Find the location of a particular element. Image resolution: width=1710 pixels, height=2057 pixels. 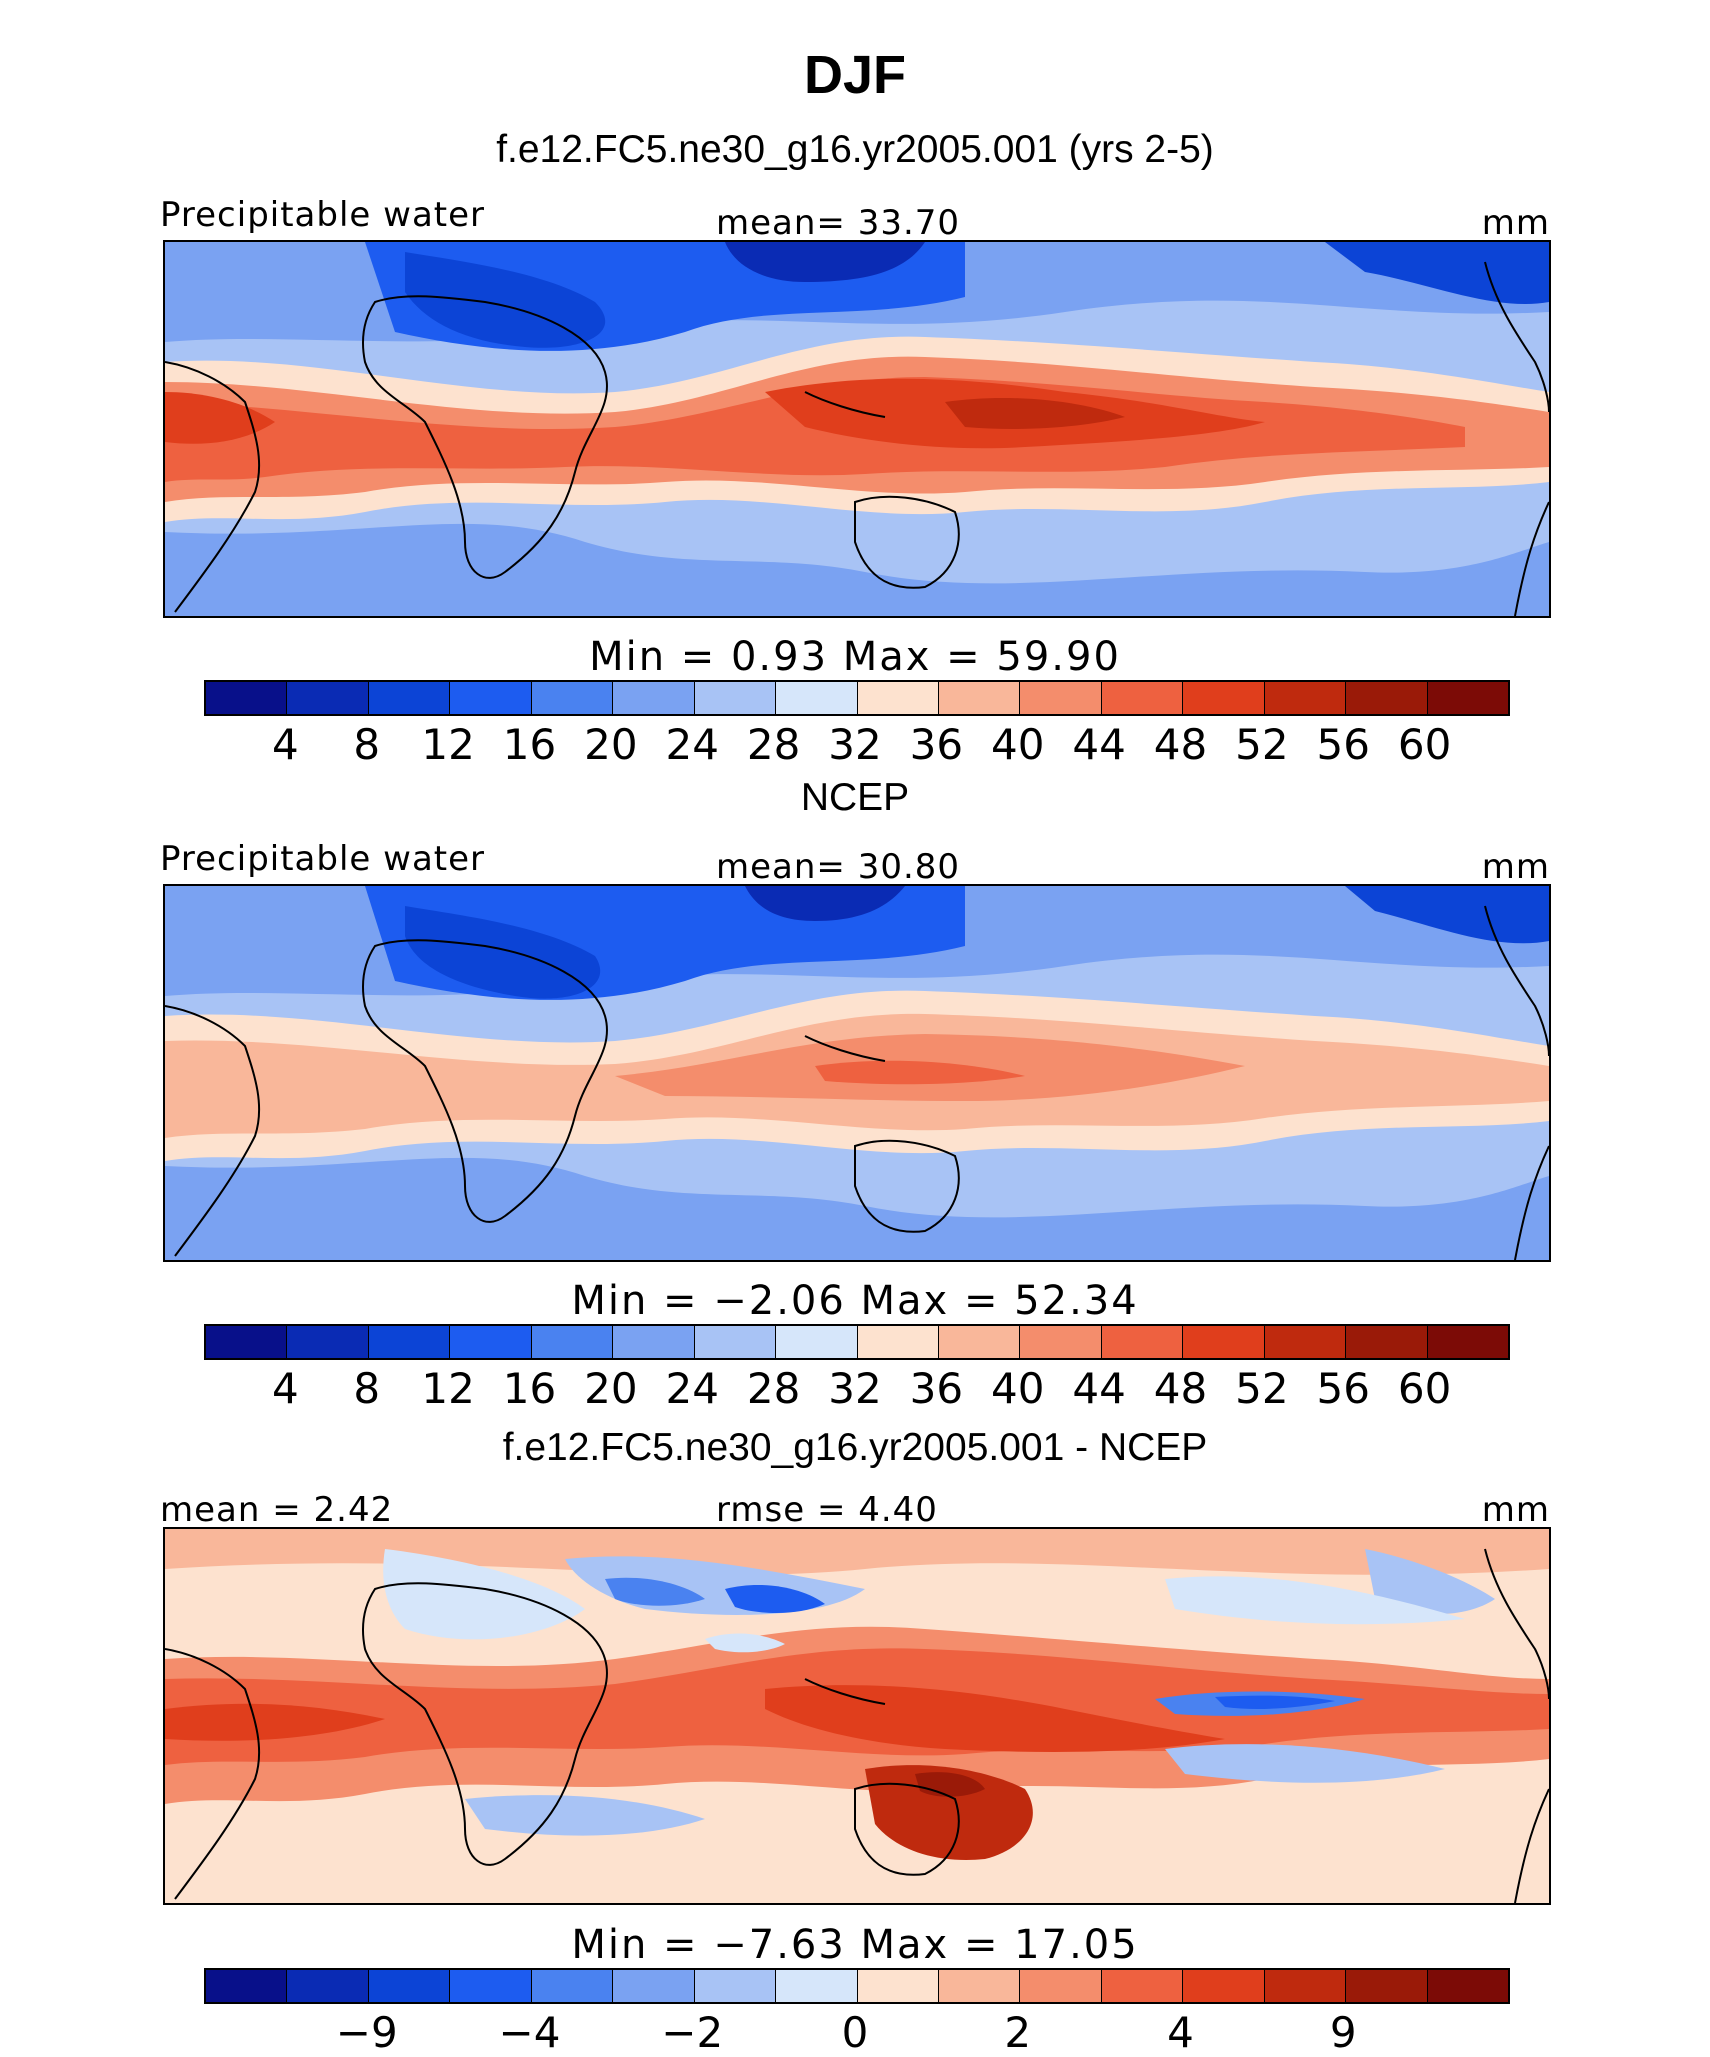

colorbar-tick-label: 9 is located at coordinates (1343, 2032).